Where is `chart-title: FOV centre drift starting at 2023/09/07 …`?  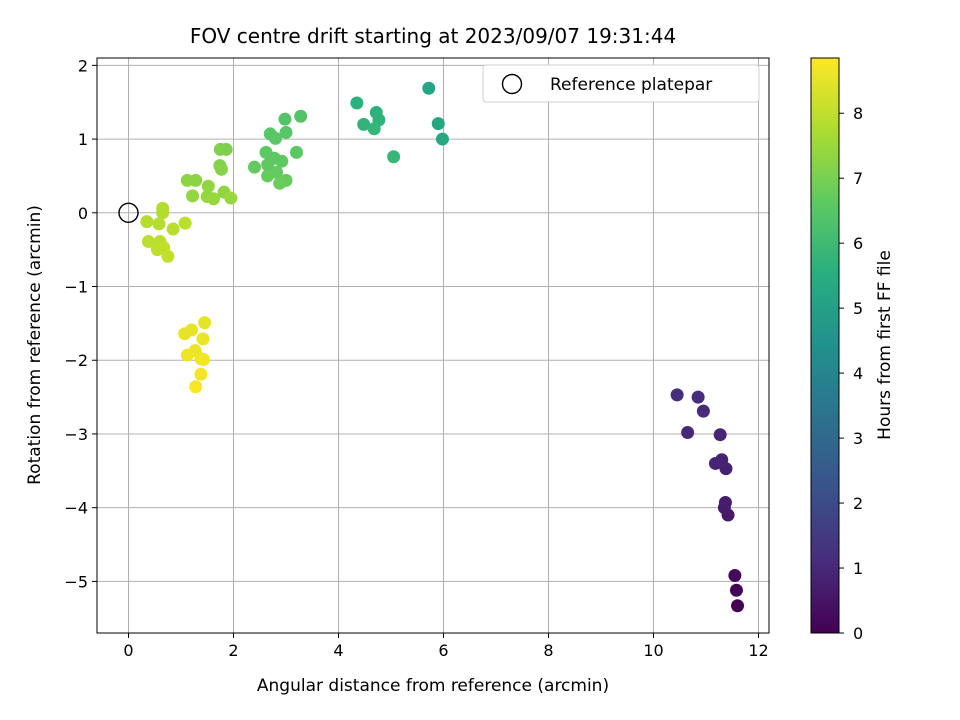
chart-title: FOV centre drift starting at 2023/09/07 … is located at coordinates (433, 36).